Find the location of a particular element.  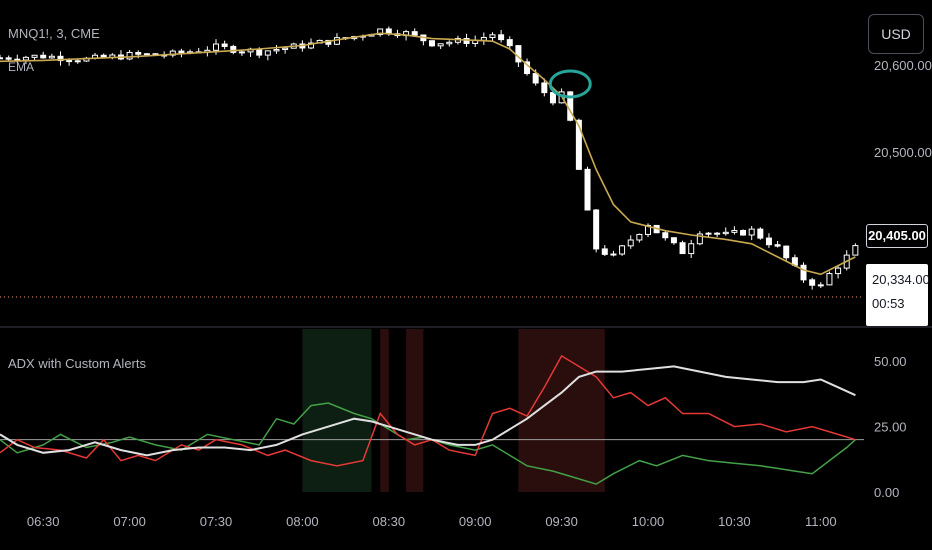

indicator-title: ADX with Custom Alerts is located at coordinates (77, 363).